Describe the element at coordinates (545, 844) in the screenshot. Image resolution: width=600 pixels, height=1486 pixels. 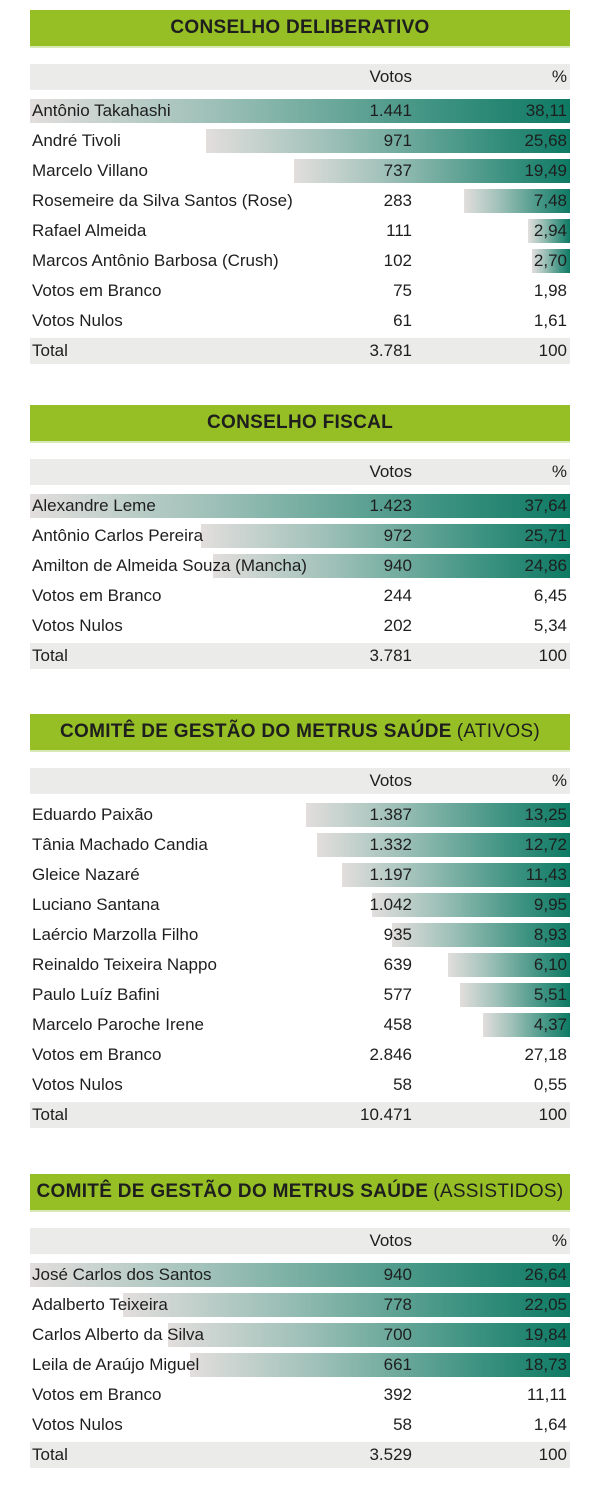
I see `percent-value: 12,72` at that location.